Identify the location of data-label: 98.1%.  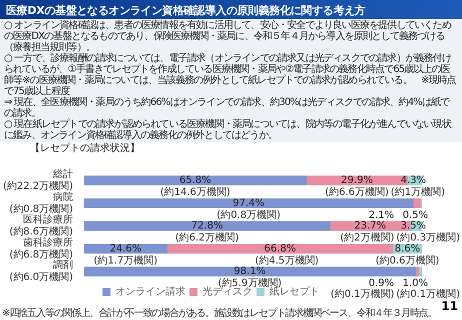
(250, 272).